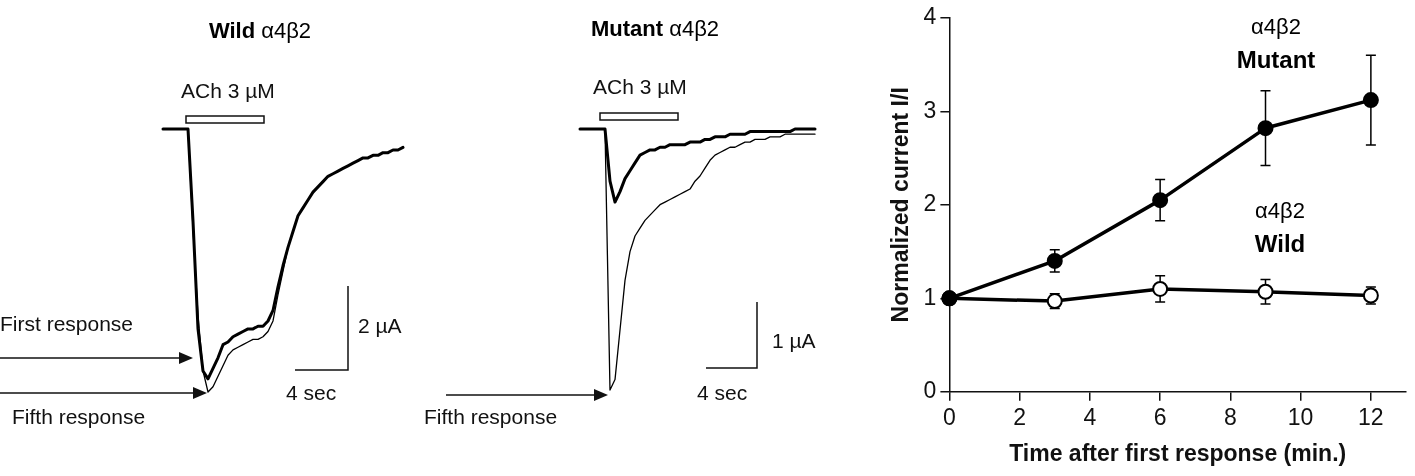 This screenshot has height=476, width=1415. What do you see at coordinates (1276, 44) in the screenshot?
I see `series-label: α4β2 Mutant` at bounding box center [1276, 44].